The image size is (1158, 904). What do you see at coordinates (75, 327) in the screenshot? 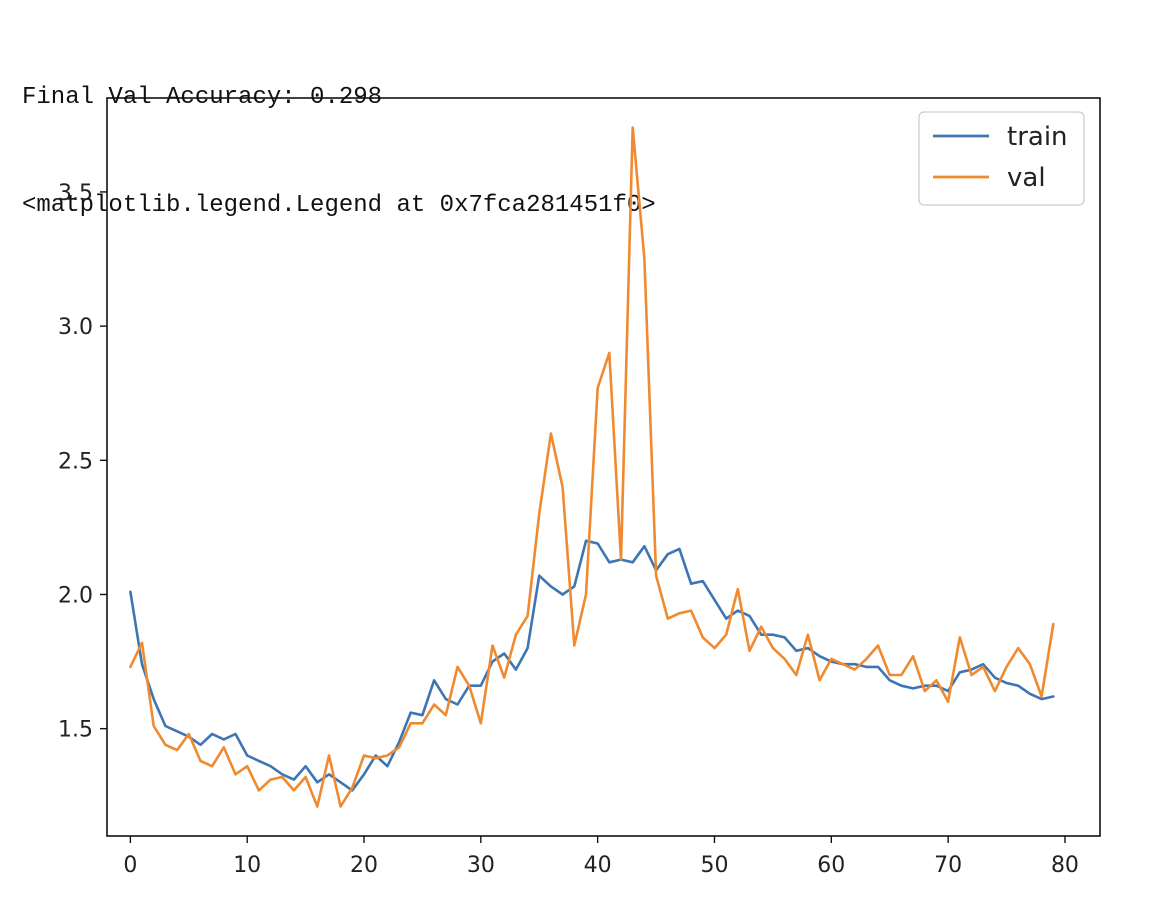
I see `y-tick-label: 3.0` at bounding box center [75, 327].